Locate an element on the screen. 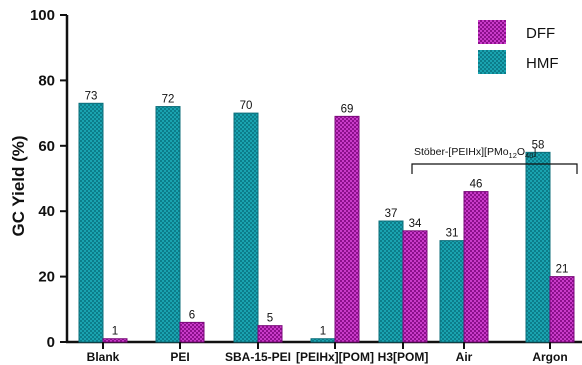 This screenshot has height=365, width=582. y-tick-label: 40 is located at coordinates (46, 211).